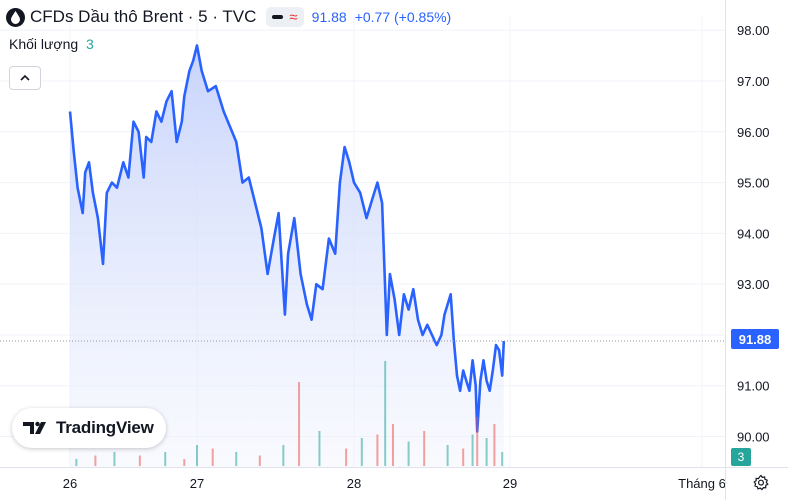 The width and height of the screenshot is (788, 500). Describe the element at coordinates (293, 17) in the screenshot. I see `wave-icon: ≈` at that location.